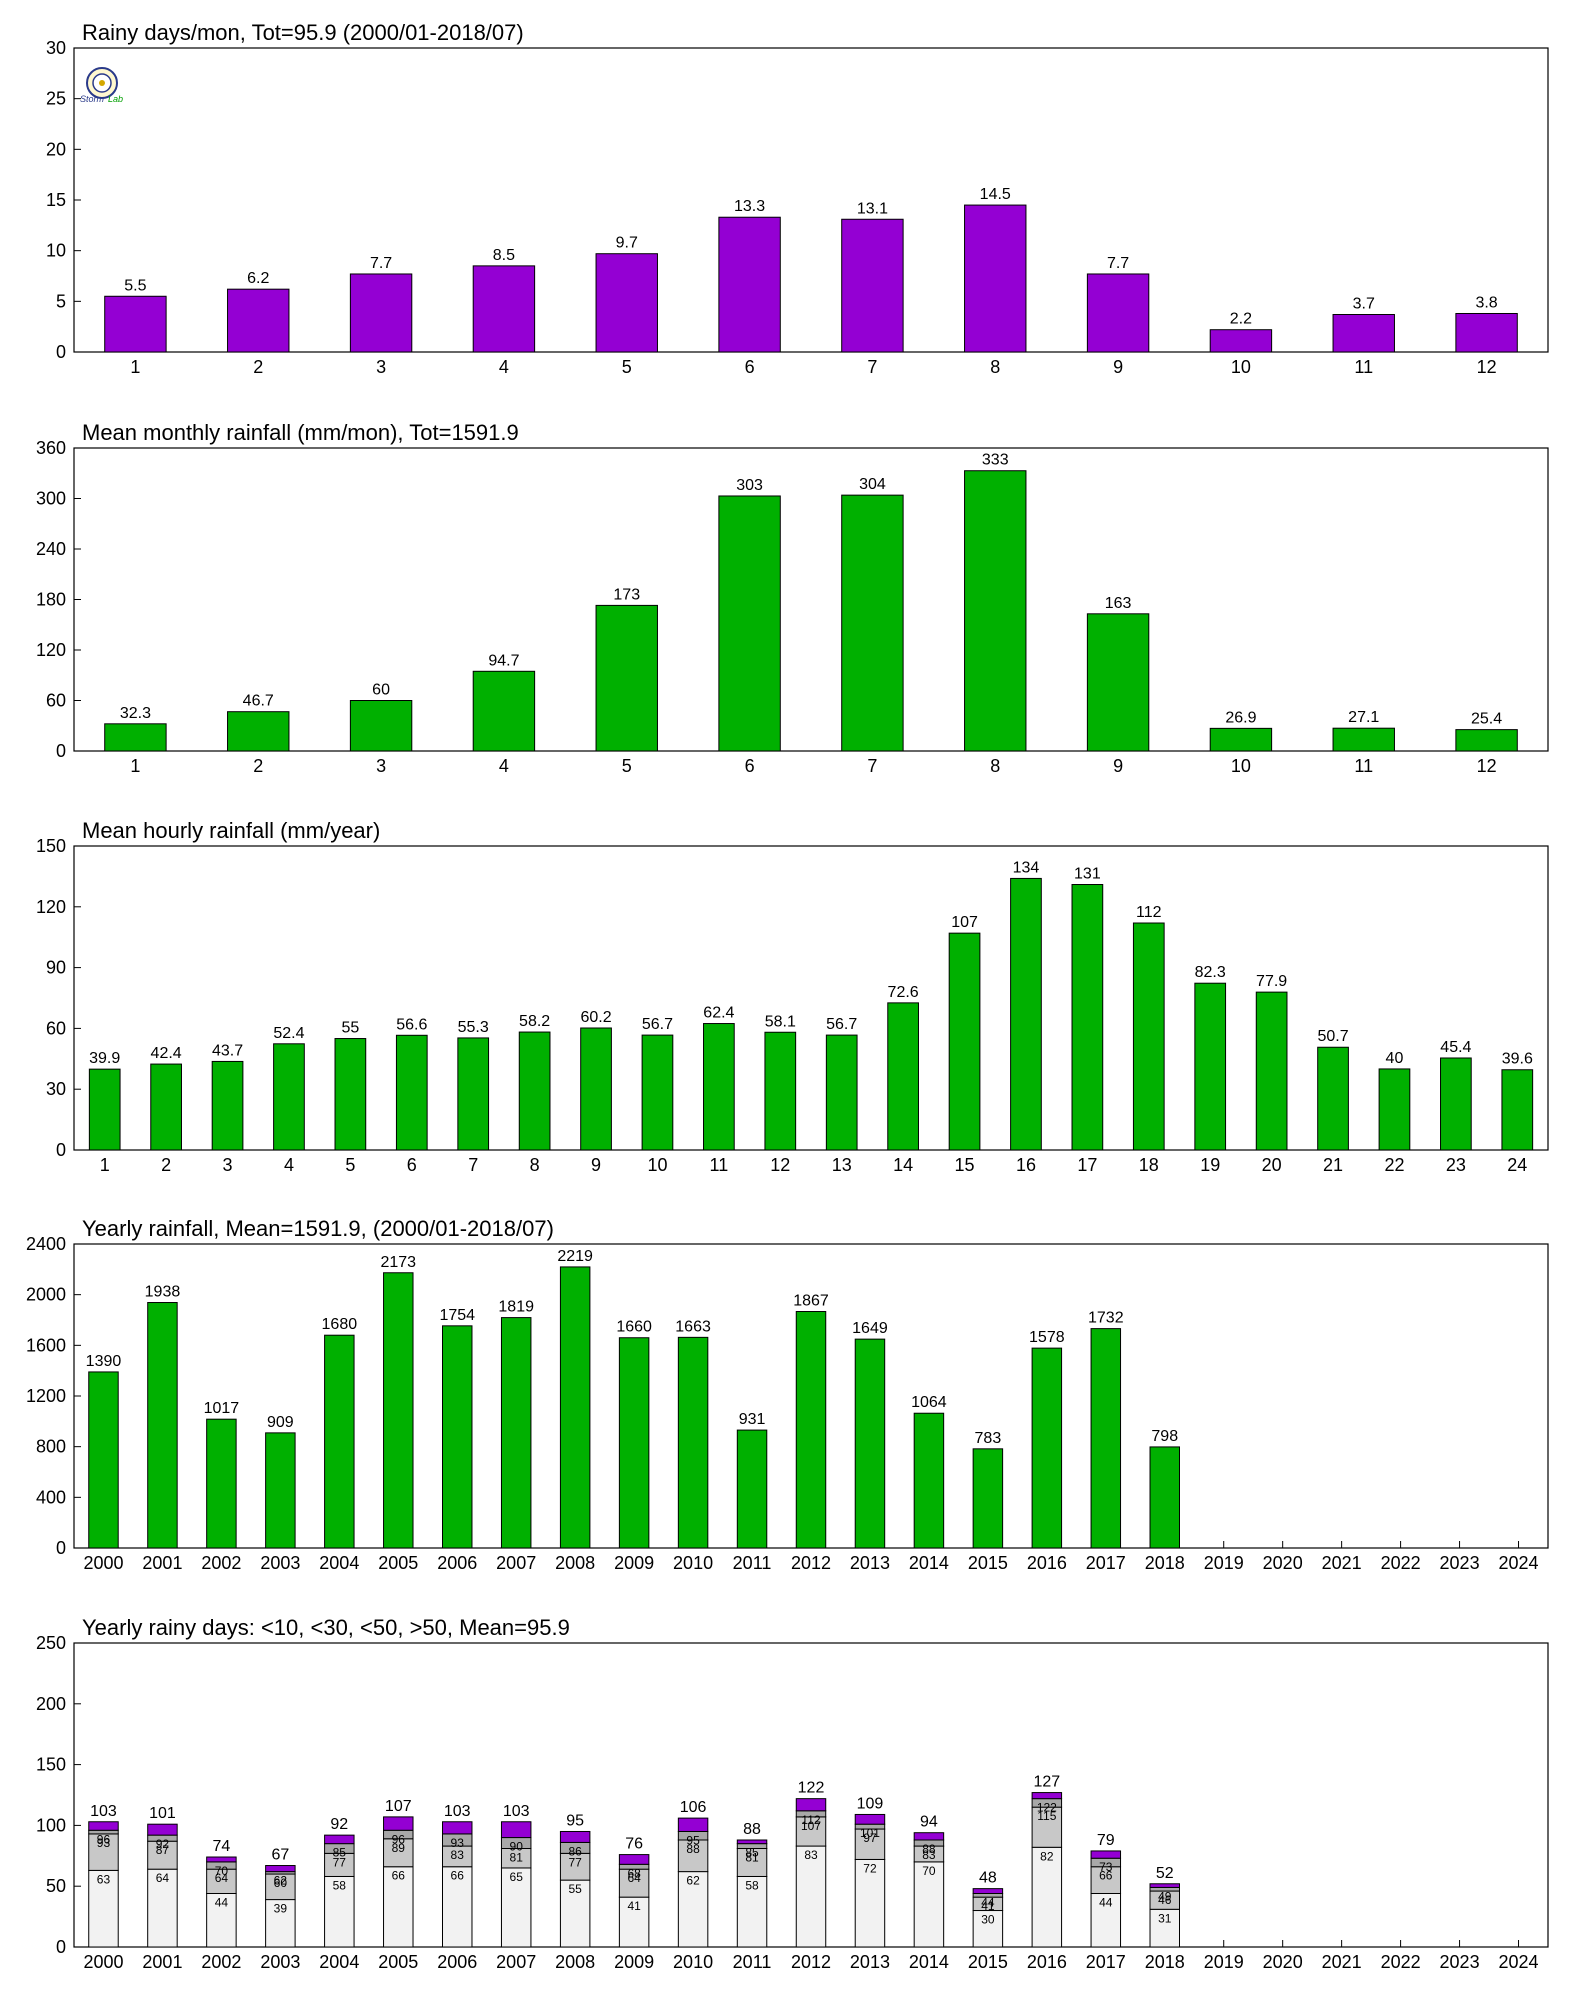  What do you see at coordinates (1517, 1059) in the screenshot?
I see `bar-value-label: 39.6` at bounding box center [1517, 1059].